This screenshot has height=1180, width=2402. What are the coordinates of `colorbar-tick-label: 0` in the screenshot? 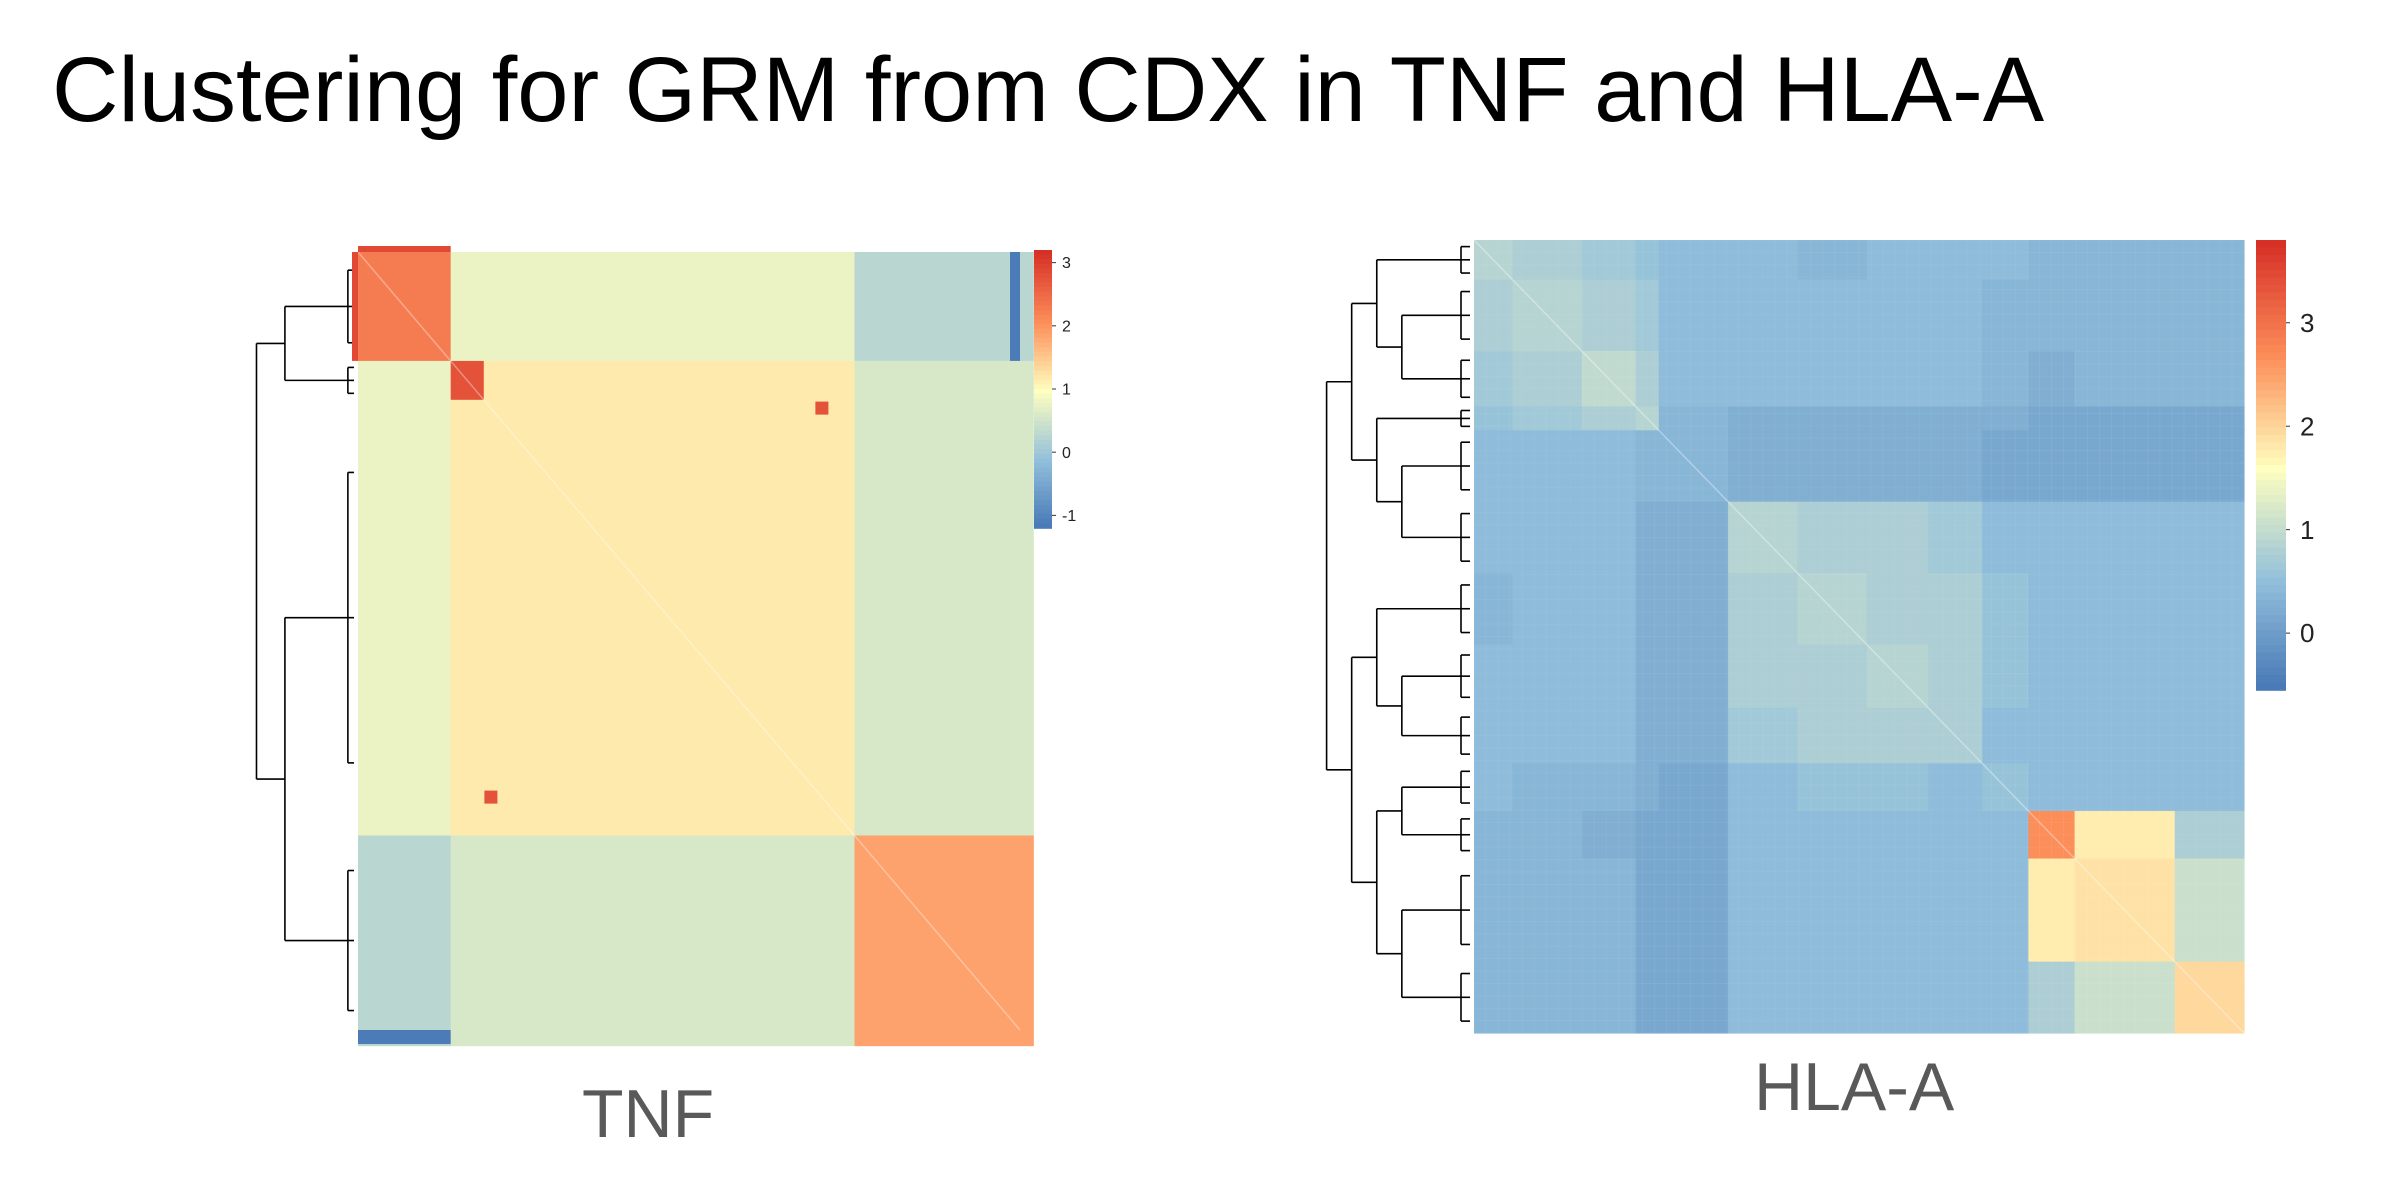 It's located at (2307, 633).